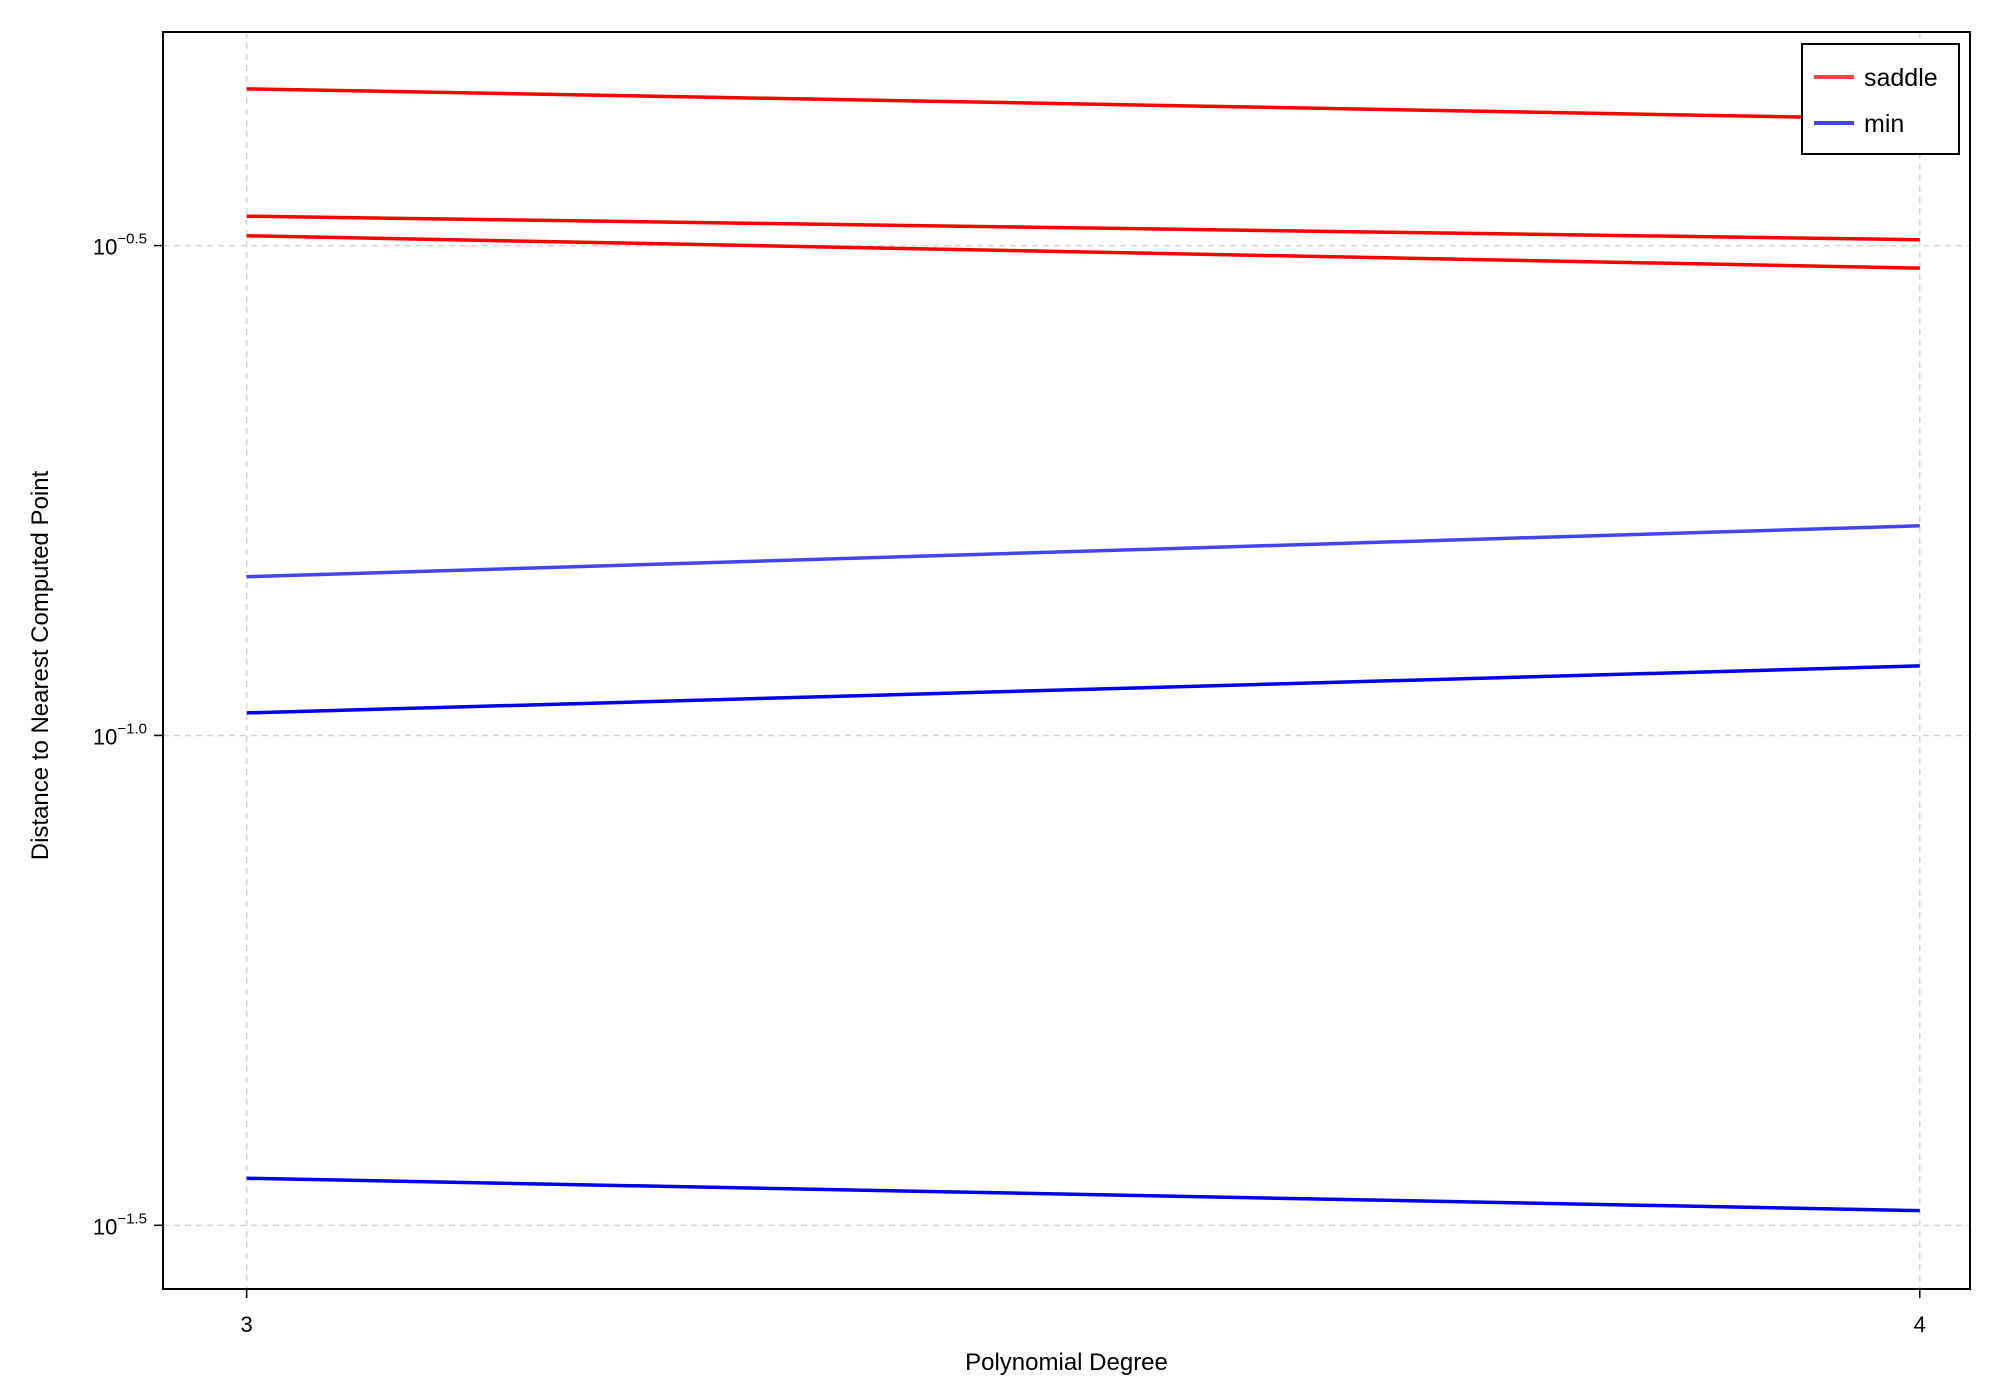 The width and height of the screenshot is (2000, 1400). What do you see at coordinates (1066, 1362) in the screenshot?
I see `x-axis-label: Polynomial Degree` at bounding box center [1066, 1362].